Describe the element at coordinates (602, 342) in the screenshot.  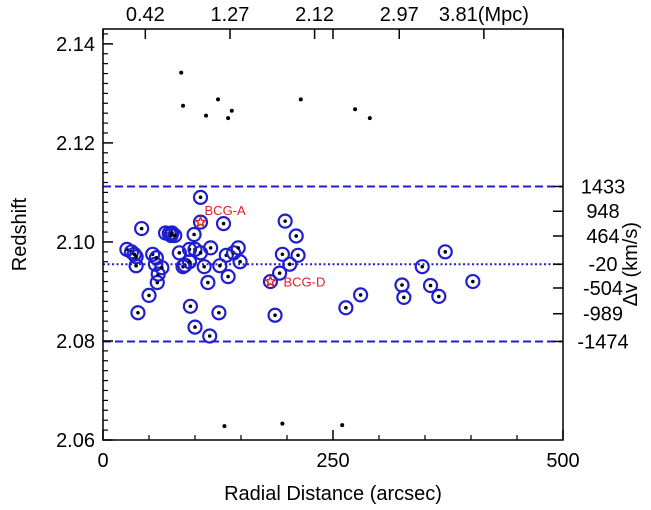
I see `right-axis-tick-label: -1474` at that location.